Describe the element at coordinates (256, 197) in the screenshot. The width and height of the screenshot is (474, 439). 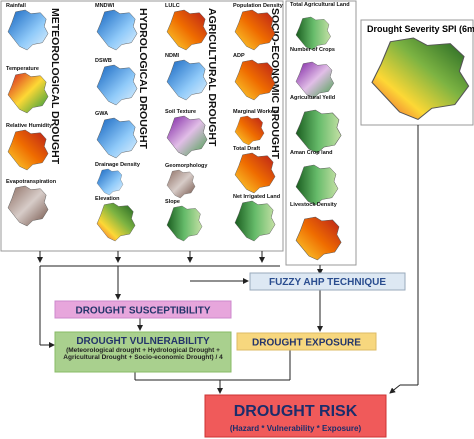
I see `factor-label: Net Irrigated Land` at that location.